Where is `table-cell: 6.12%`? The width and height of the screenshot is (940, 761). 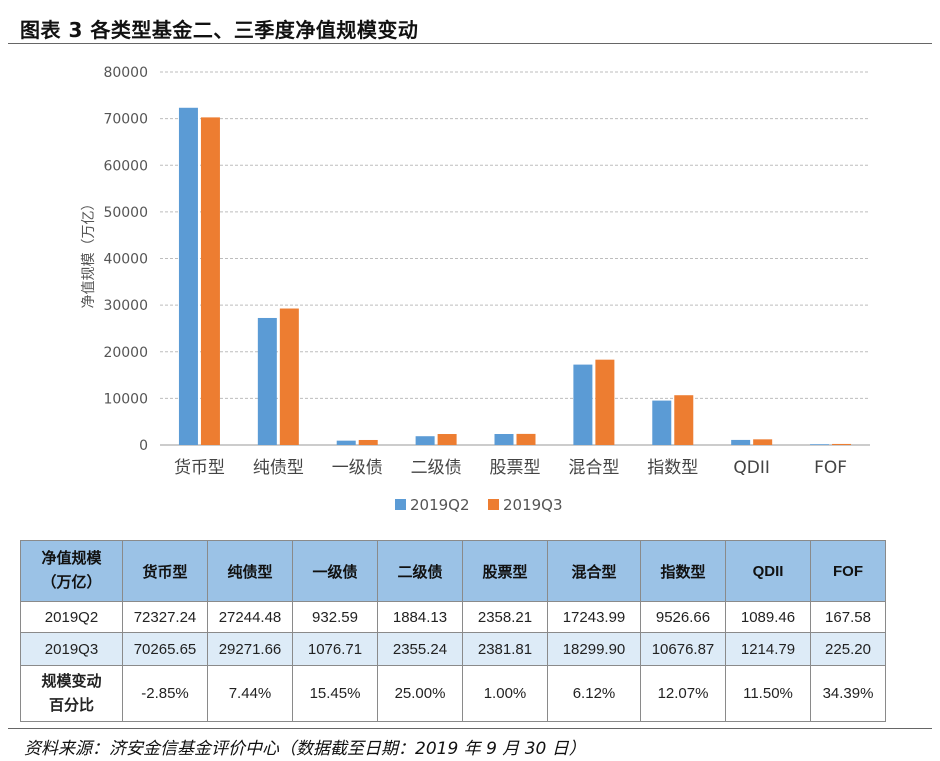
table-cell: 6.12% is located at coordinates (594, 693).